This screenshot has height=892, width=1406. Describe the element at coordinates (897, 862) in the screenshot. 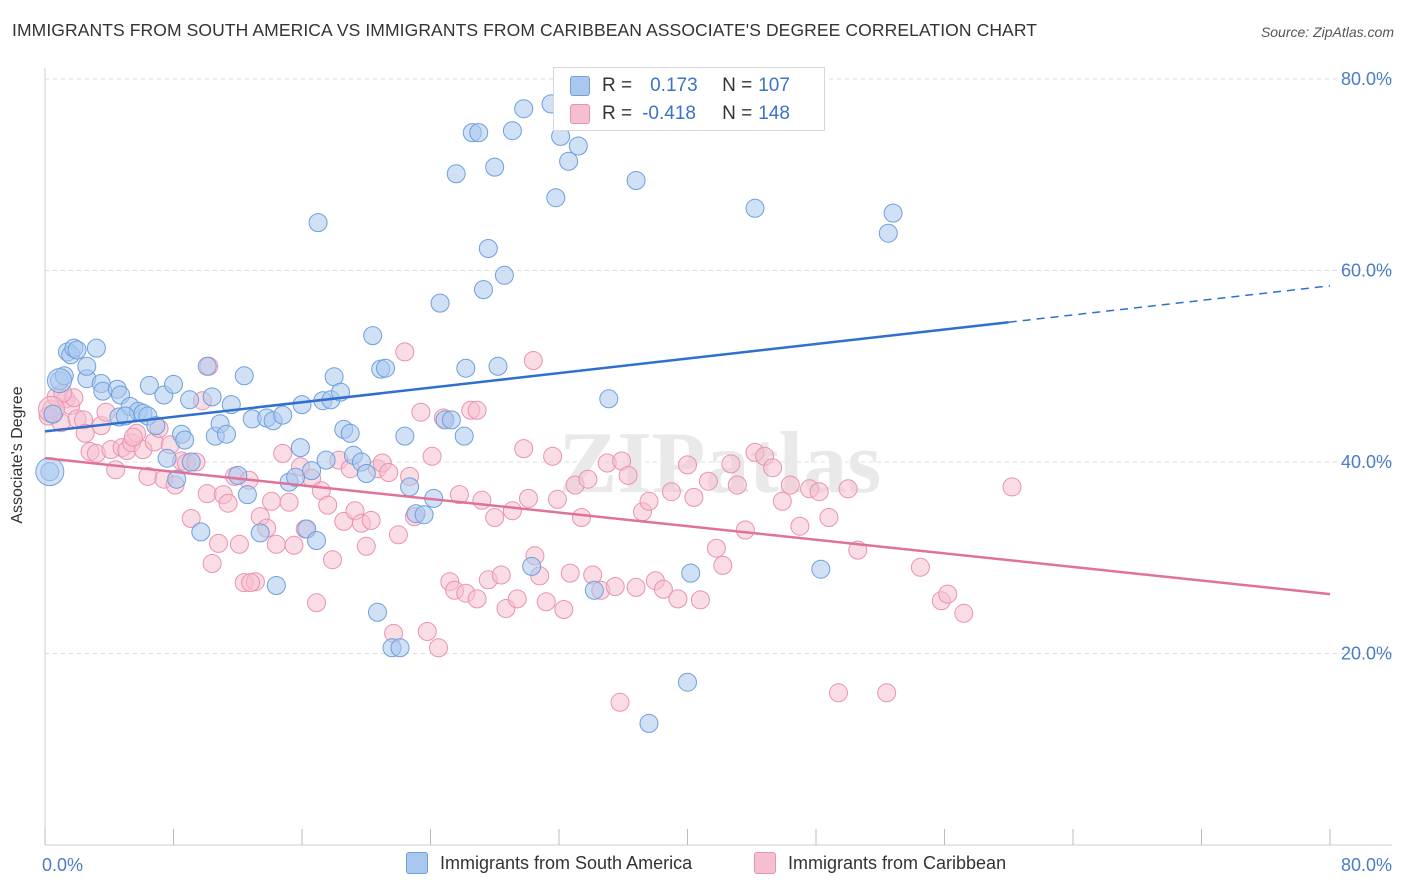

I see `series-legend-label: Immigrants from Caribbean` at that location.